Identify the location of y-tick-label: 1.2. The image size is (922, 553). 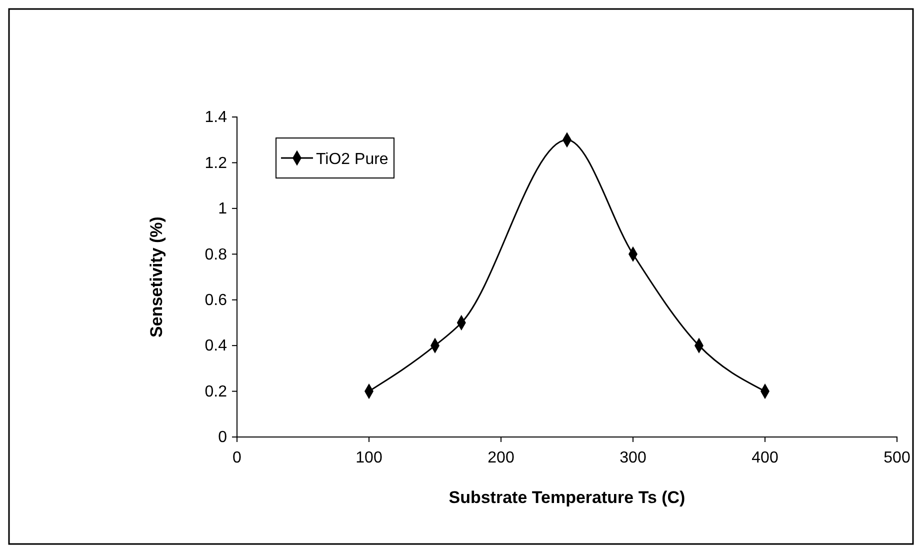
(216, 163).